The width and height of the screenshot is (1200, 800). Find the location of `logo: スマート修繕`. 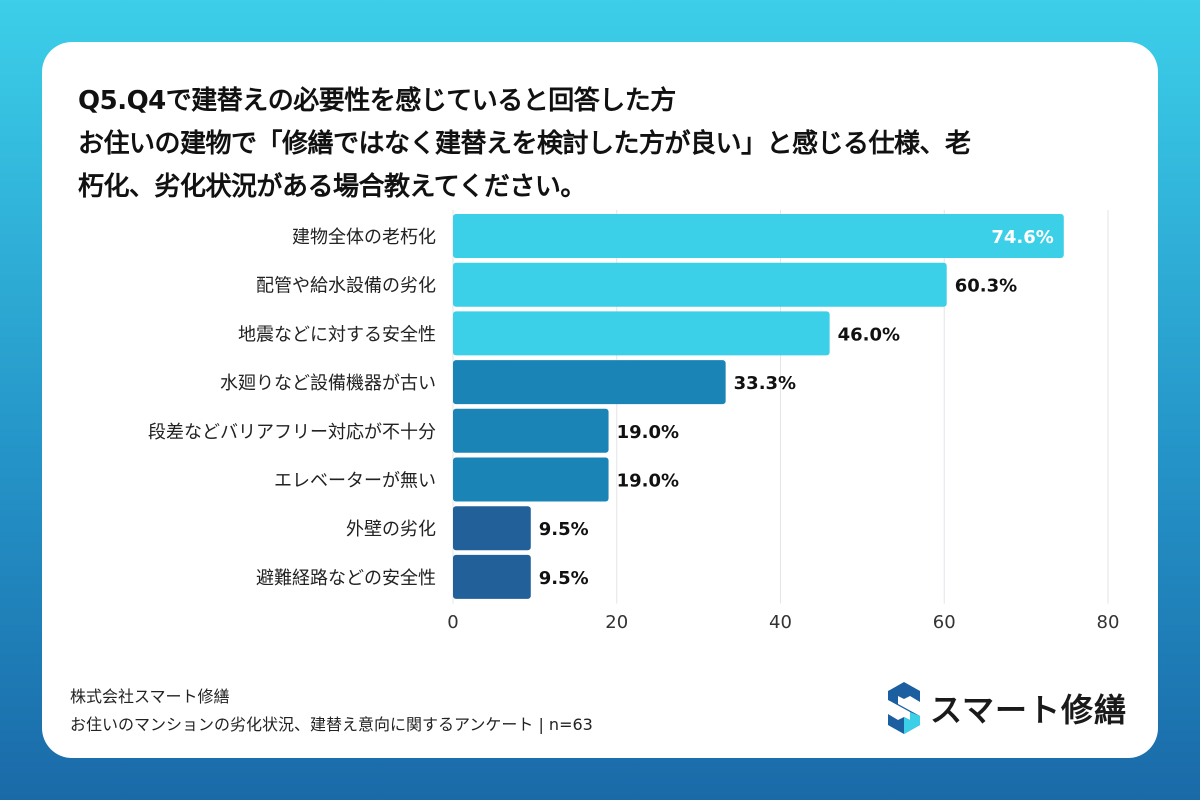

logo: スマート修繕 is located at coordinates (1006, 708).